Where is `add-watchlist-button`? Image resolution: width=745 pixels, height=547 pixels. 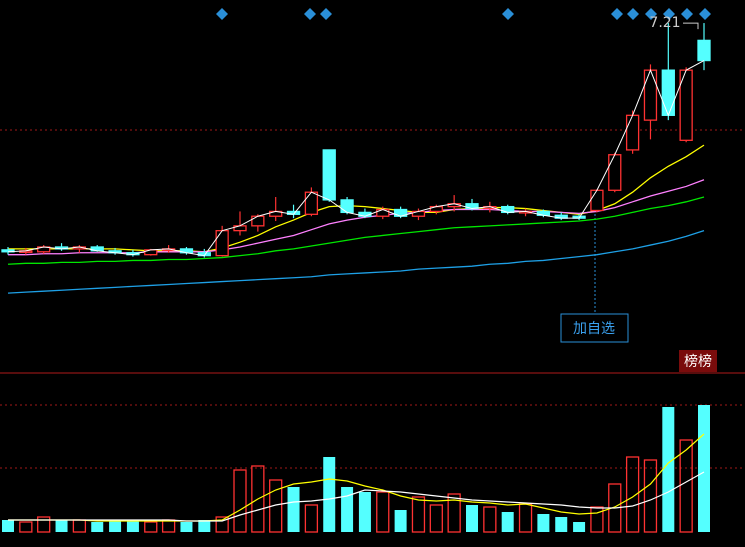 add-watchlist-button is located at coordinates (594, 328).